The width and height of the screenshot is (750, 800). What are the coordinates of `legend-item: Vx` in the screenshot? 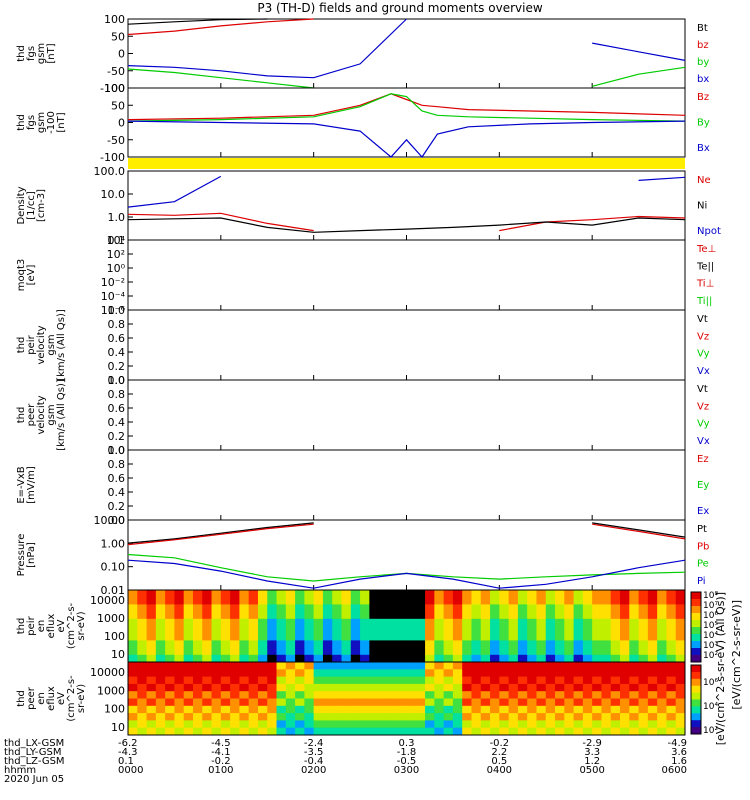 It's located at (703, 371).